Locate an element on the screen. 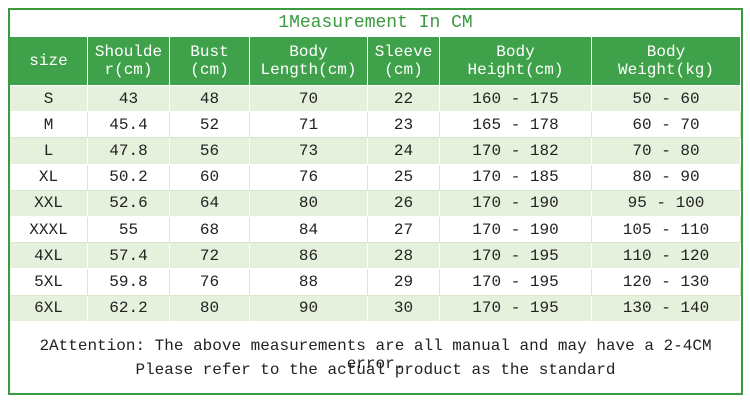 The width and height of the screenshot is (750, 401). table-cell: 30 is located at coordinates (404, 308).